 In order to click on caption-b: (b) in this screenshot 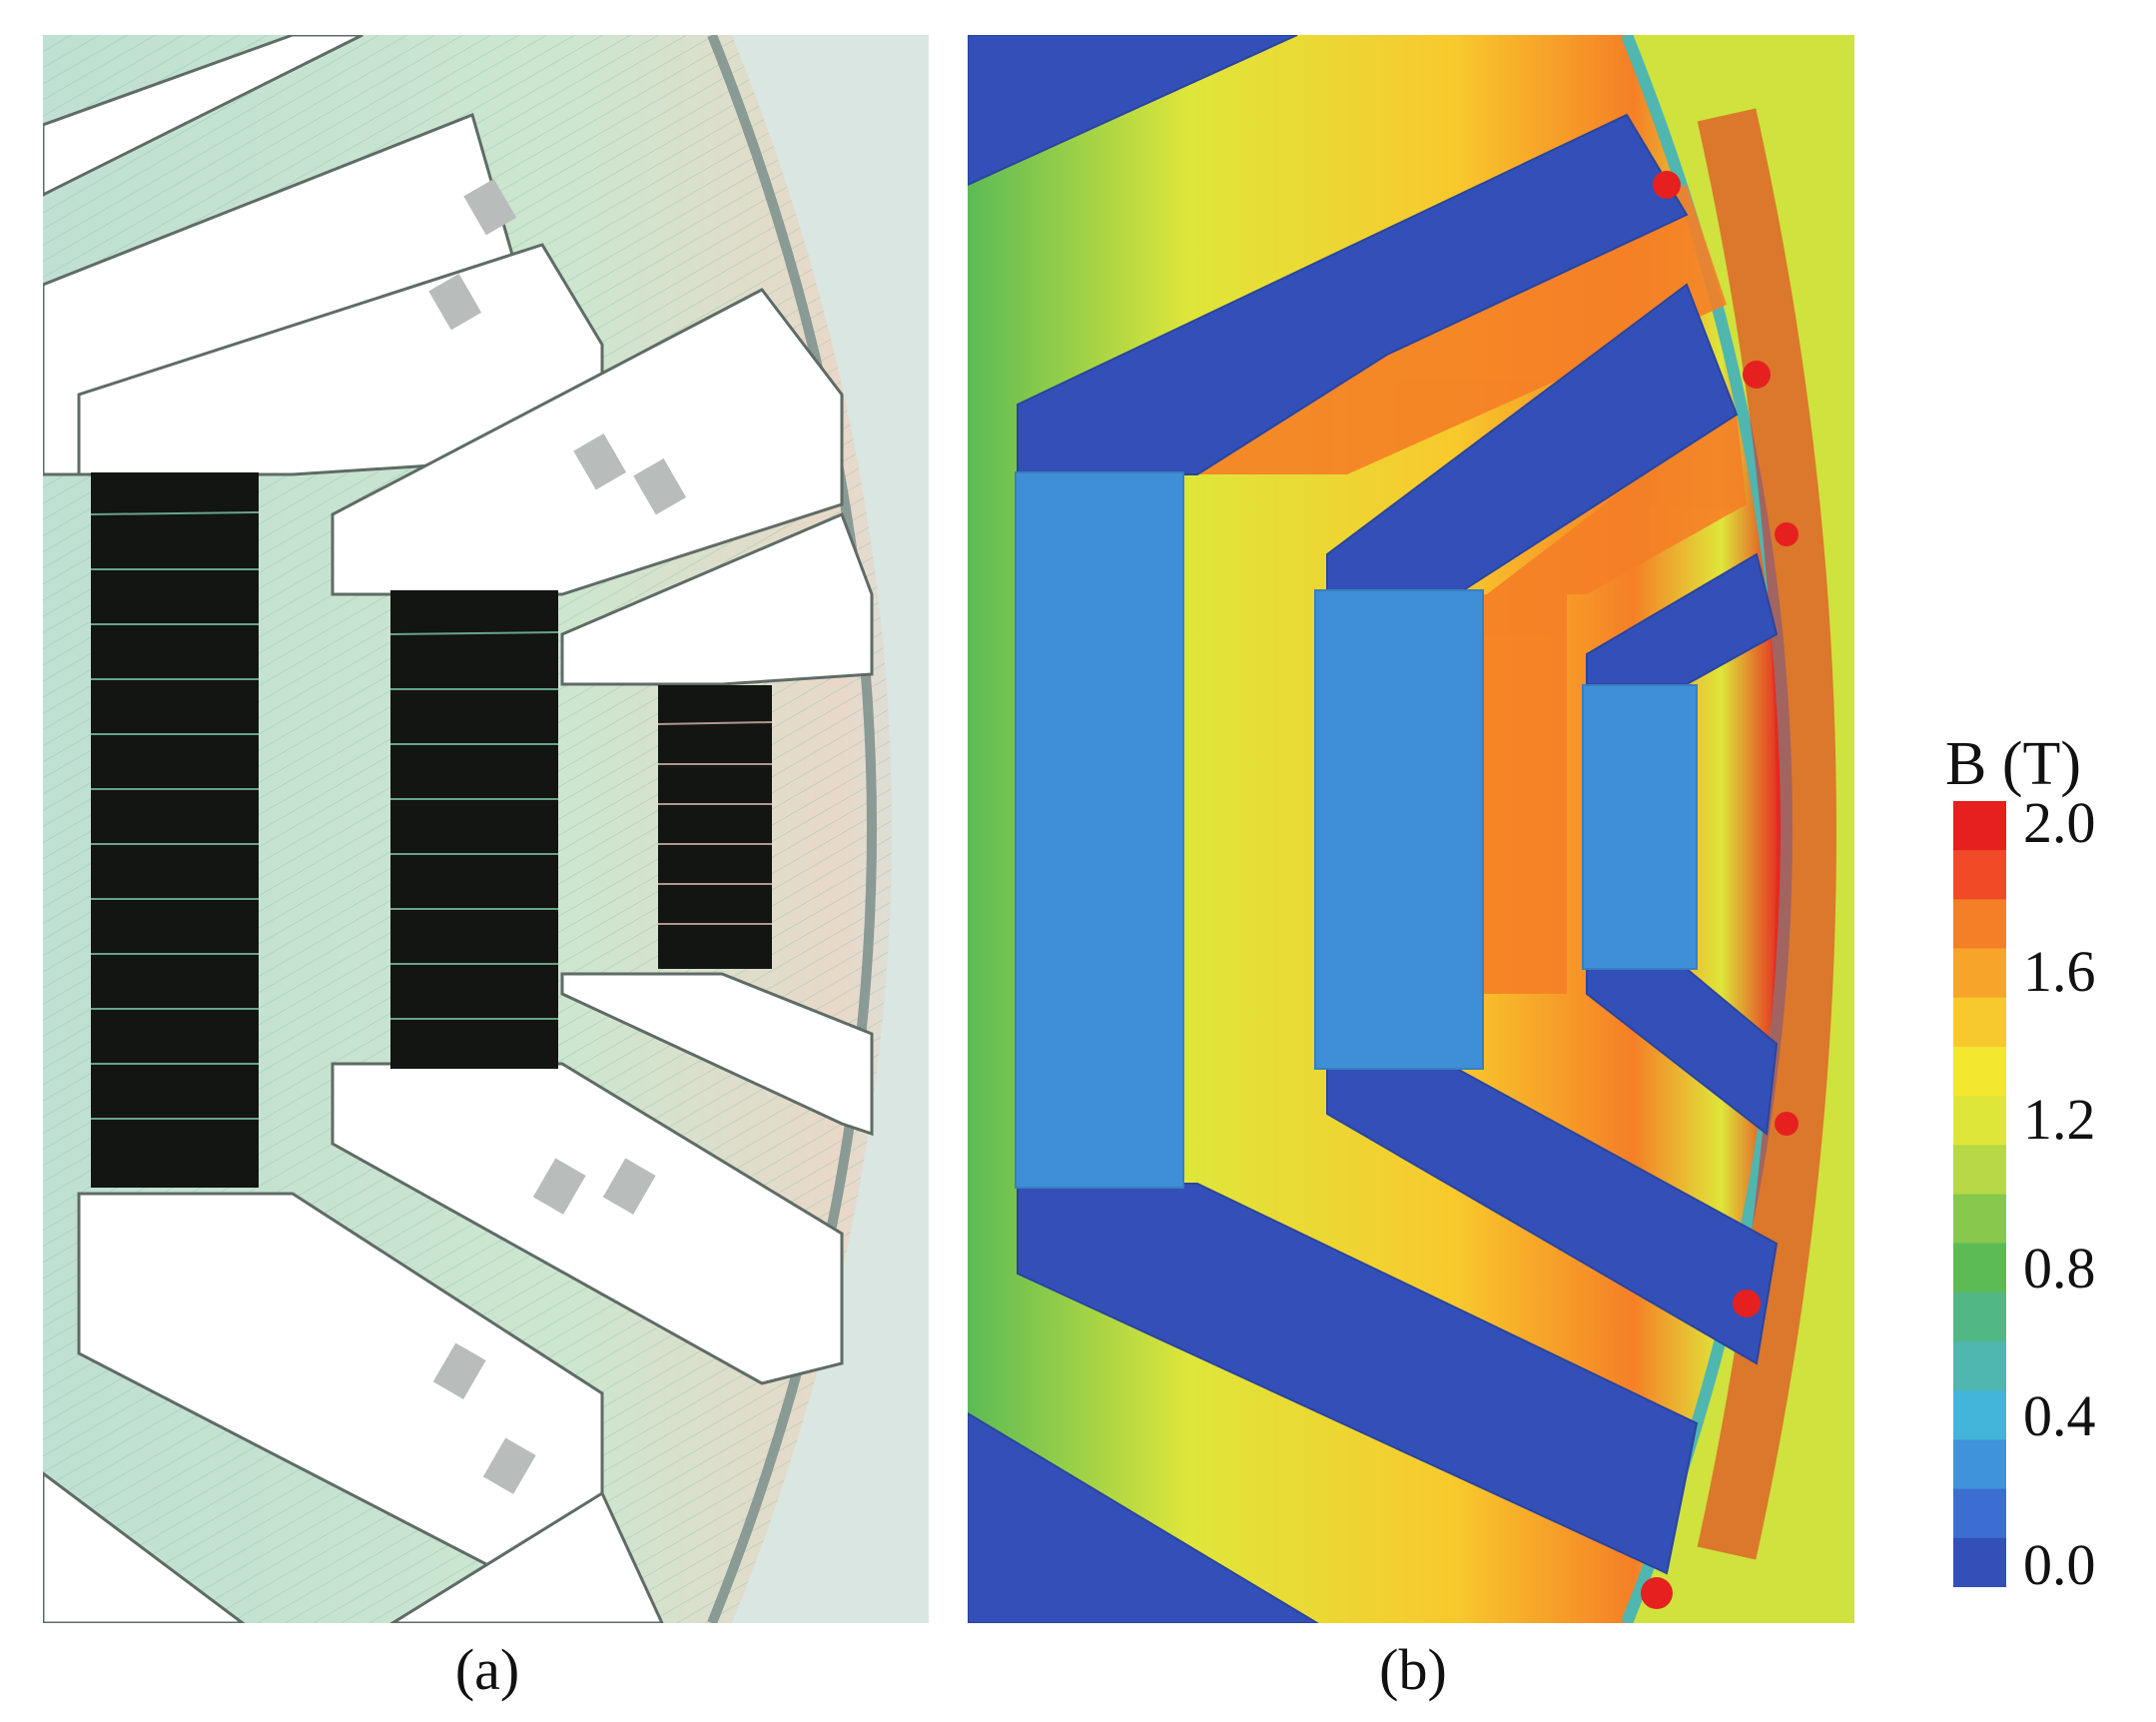, I will do `click(1413, 1669)`.